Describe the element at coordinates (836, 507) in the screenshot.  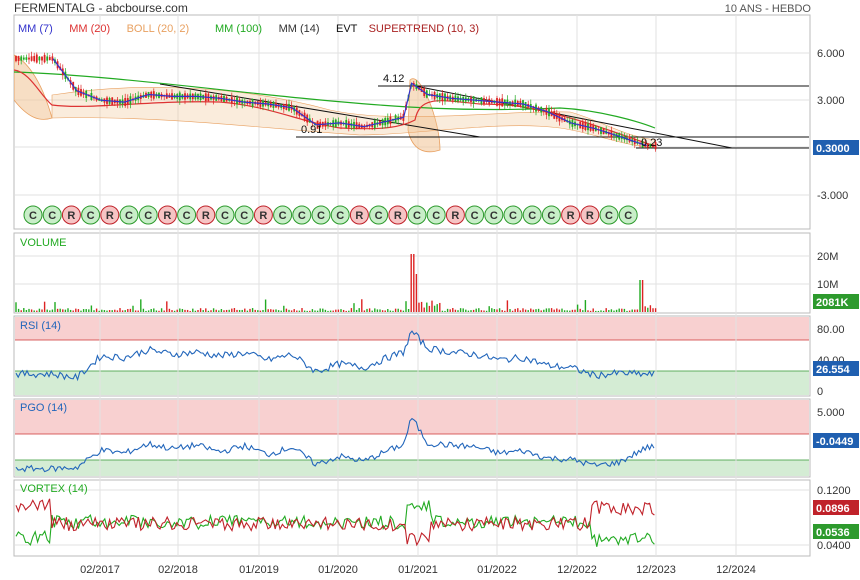
I see `vortex-minus-badge` at that location.